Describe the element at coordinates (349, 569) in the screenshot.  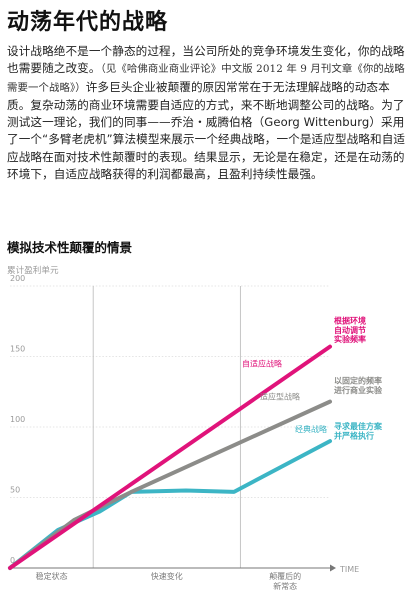
I see `x-axis-label: TIME` at that location.